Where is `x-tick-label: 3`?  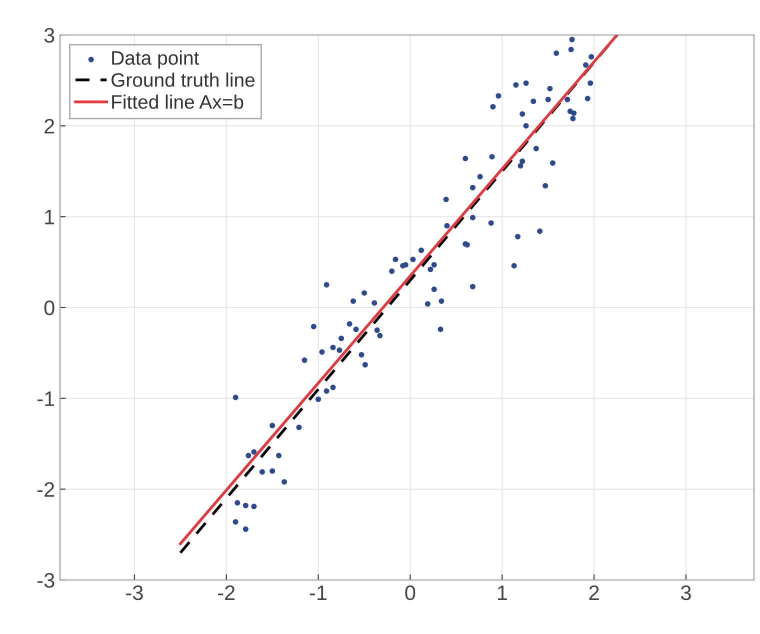
x-tick-label: 3 is located at coordinates (685, 592).